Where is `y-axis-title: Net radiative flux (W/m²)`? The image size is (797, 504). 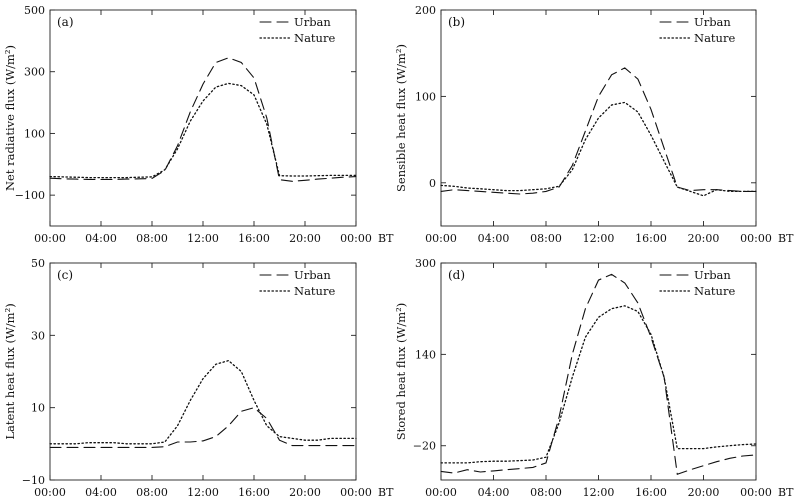 y-axis-title: Net radiative flux (W/m²) is located at coordinates (10, 118).